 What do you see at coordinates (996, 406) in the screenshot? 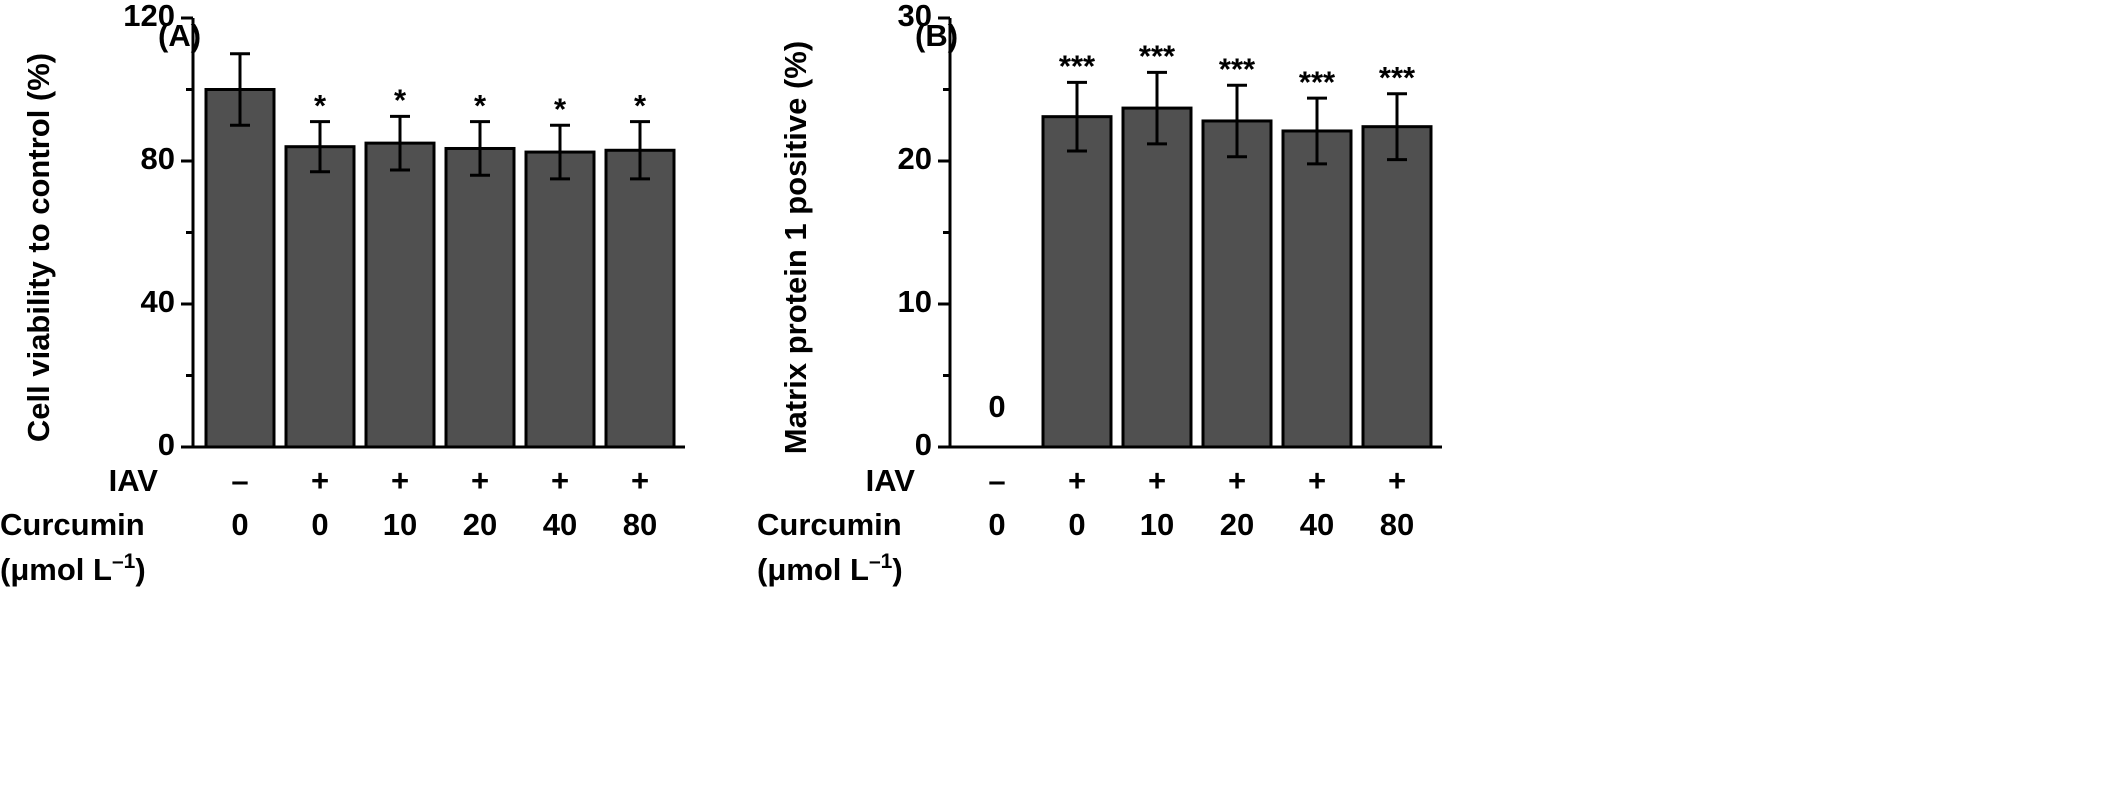
I see `value-label: 0` at bounding box center [996, 406].